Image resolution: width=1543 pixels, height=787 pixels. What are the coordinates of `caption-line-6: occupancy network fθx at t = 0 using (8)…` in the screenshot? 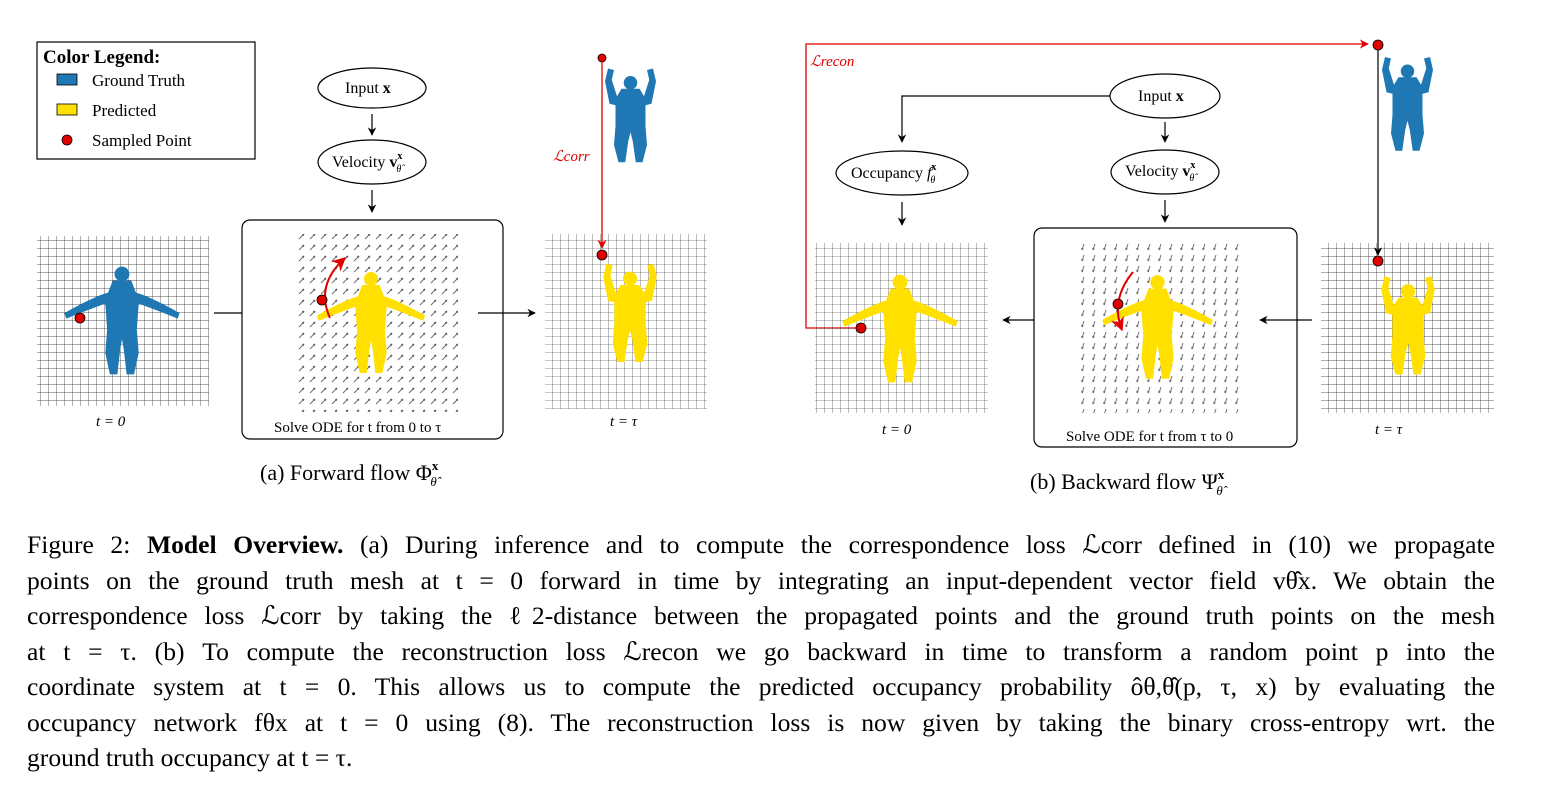 It's located at (761, 722).